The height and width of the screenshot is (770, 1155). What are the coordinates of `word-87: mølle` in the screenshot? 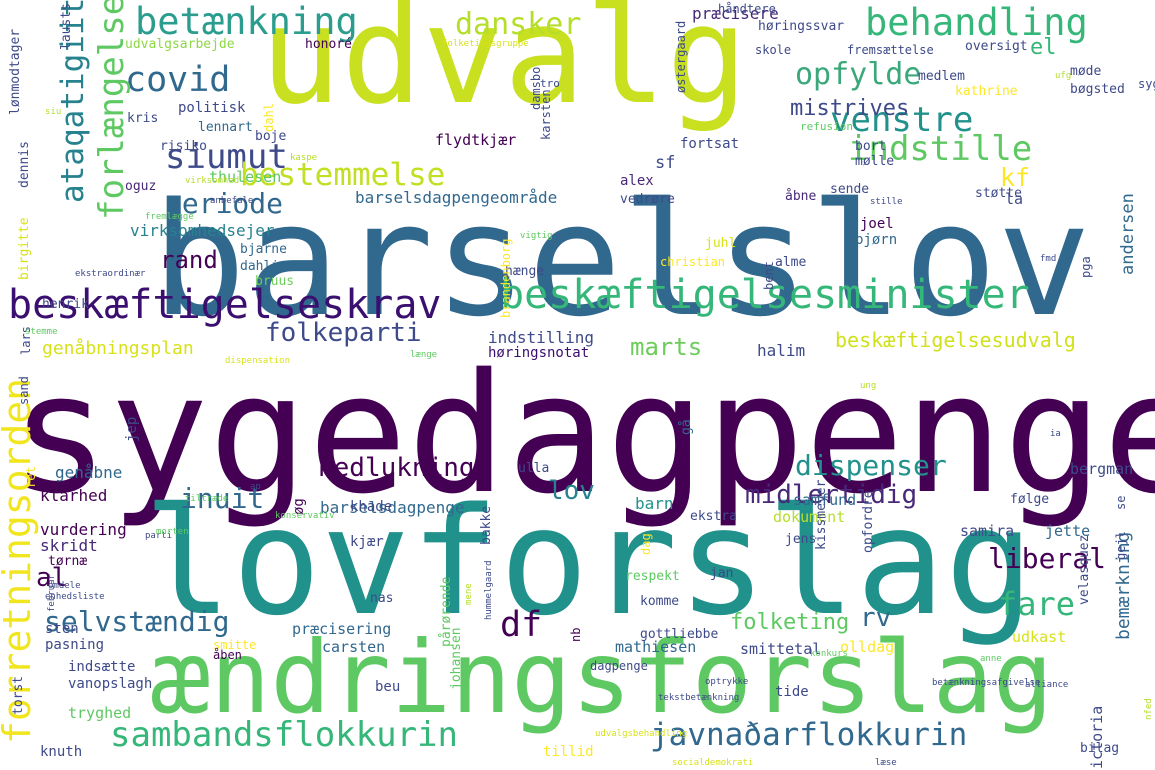 It's located at (875, 161).